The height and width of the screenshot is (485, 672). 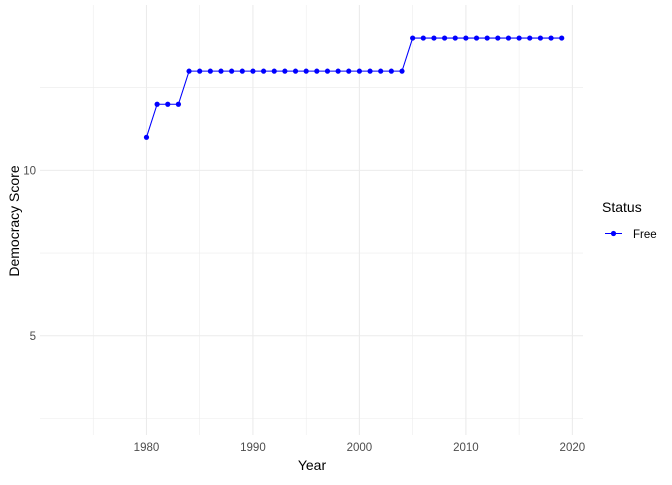 What do you see at coordinates (622, 207) in the screenshot?
I see `legend-title: Status` at bounding box center [622, 207].